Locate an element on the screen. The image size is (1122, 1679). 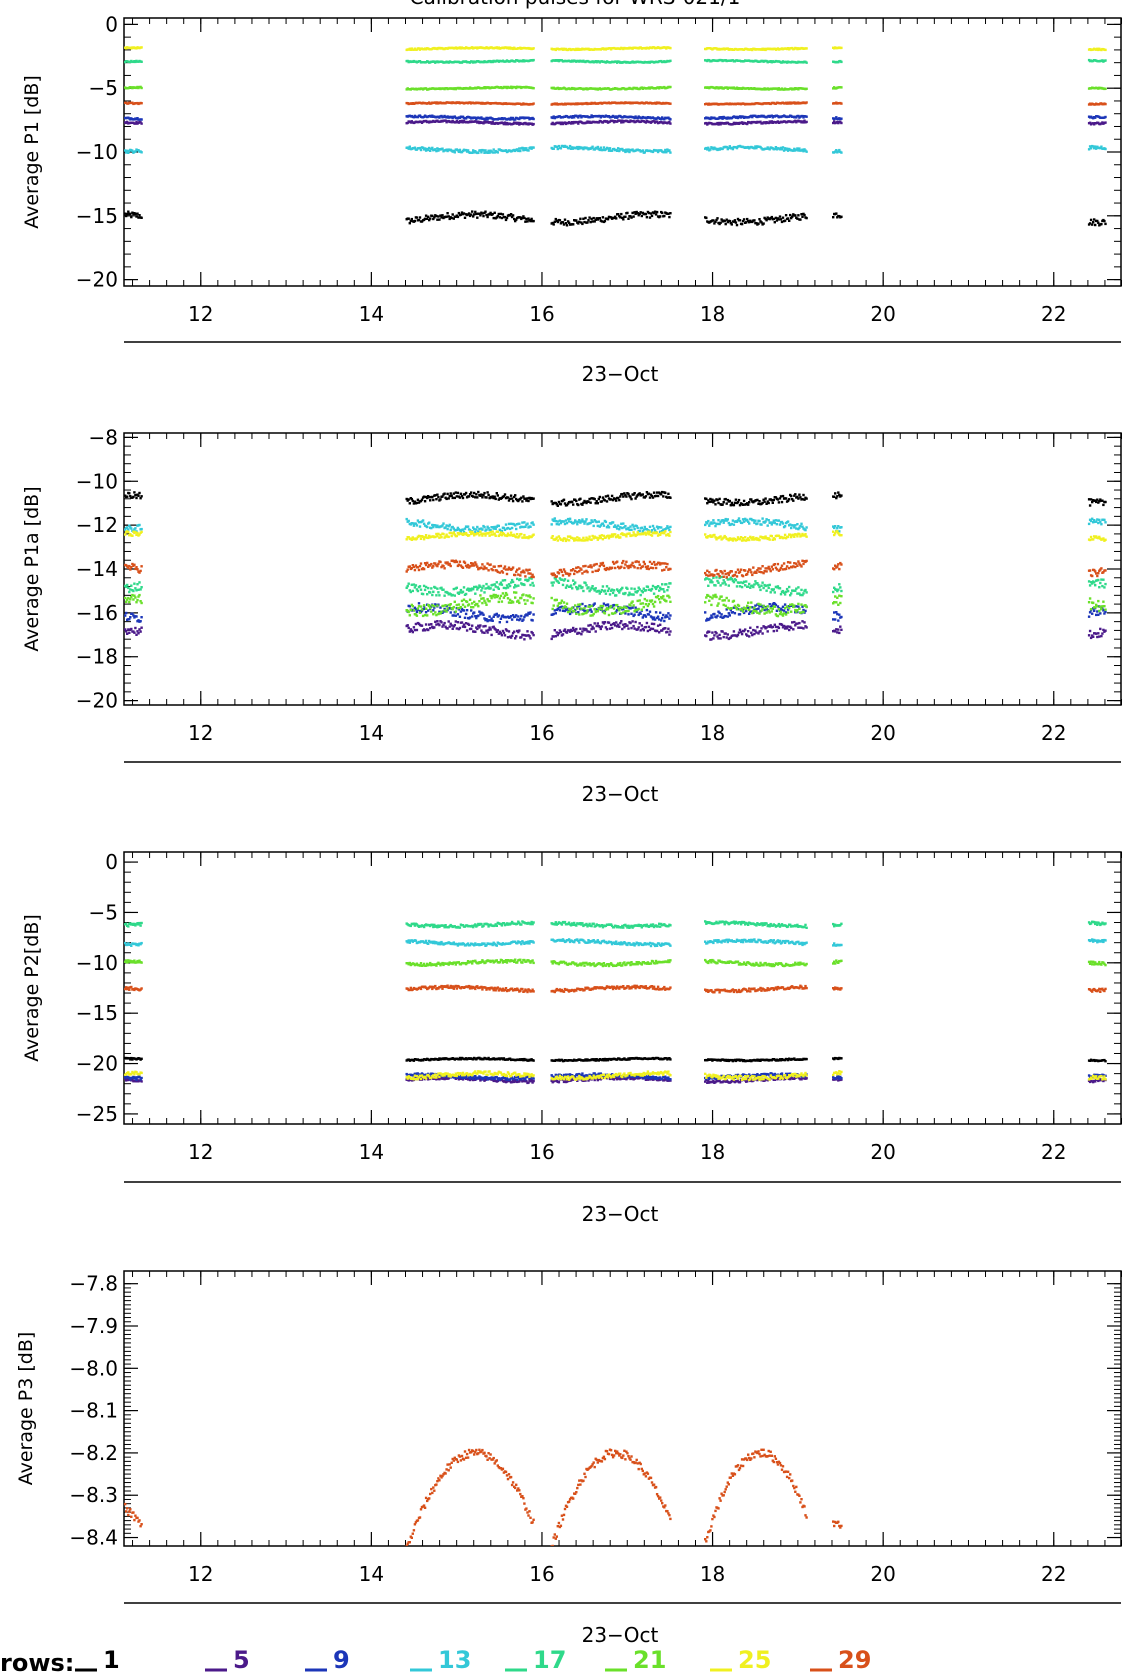
y-axis-label: Average P1a [dB] is located at coordinates (32, 568).